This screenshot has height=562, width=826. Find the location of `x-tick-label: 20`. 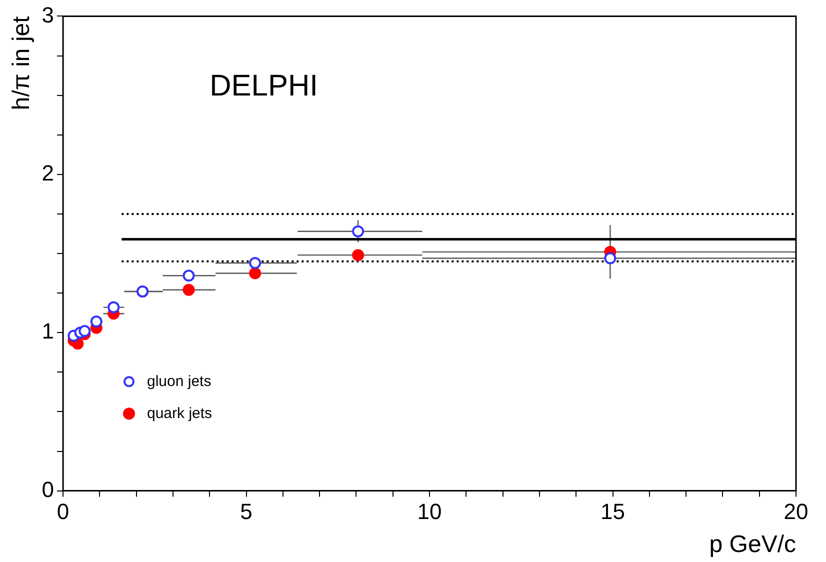

x-tick-label: 20 is located at coordinates (796, 511).